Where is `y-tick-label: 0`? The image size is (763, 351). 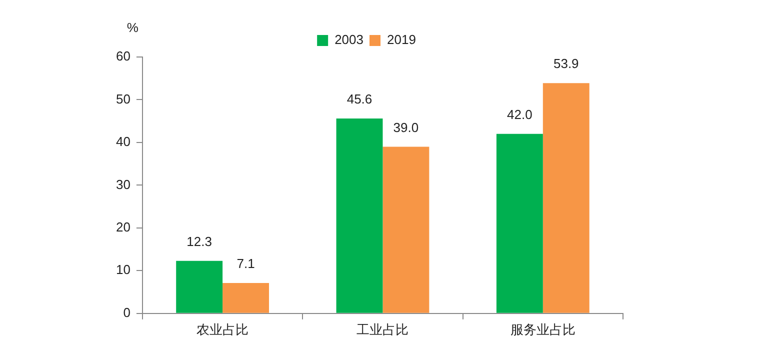 y-tick-label: 0 is located at coordinates (126, 312).